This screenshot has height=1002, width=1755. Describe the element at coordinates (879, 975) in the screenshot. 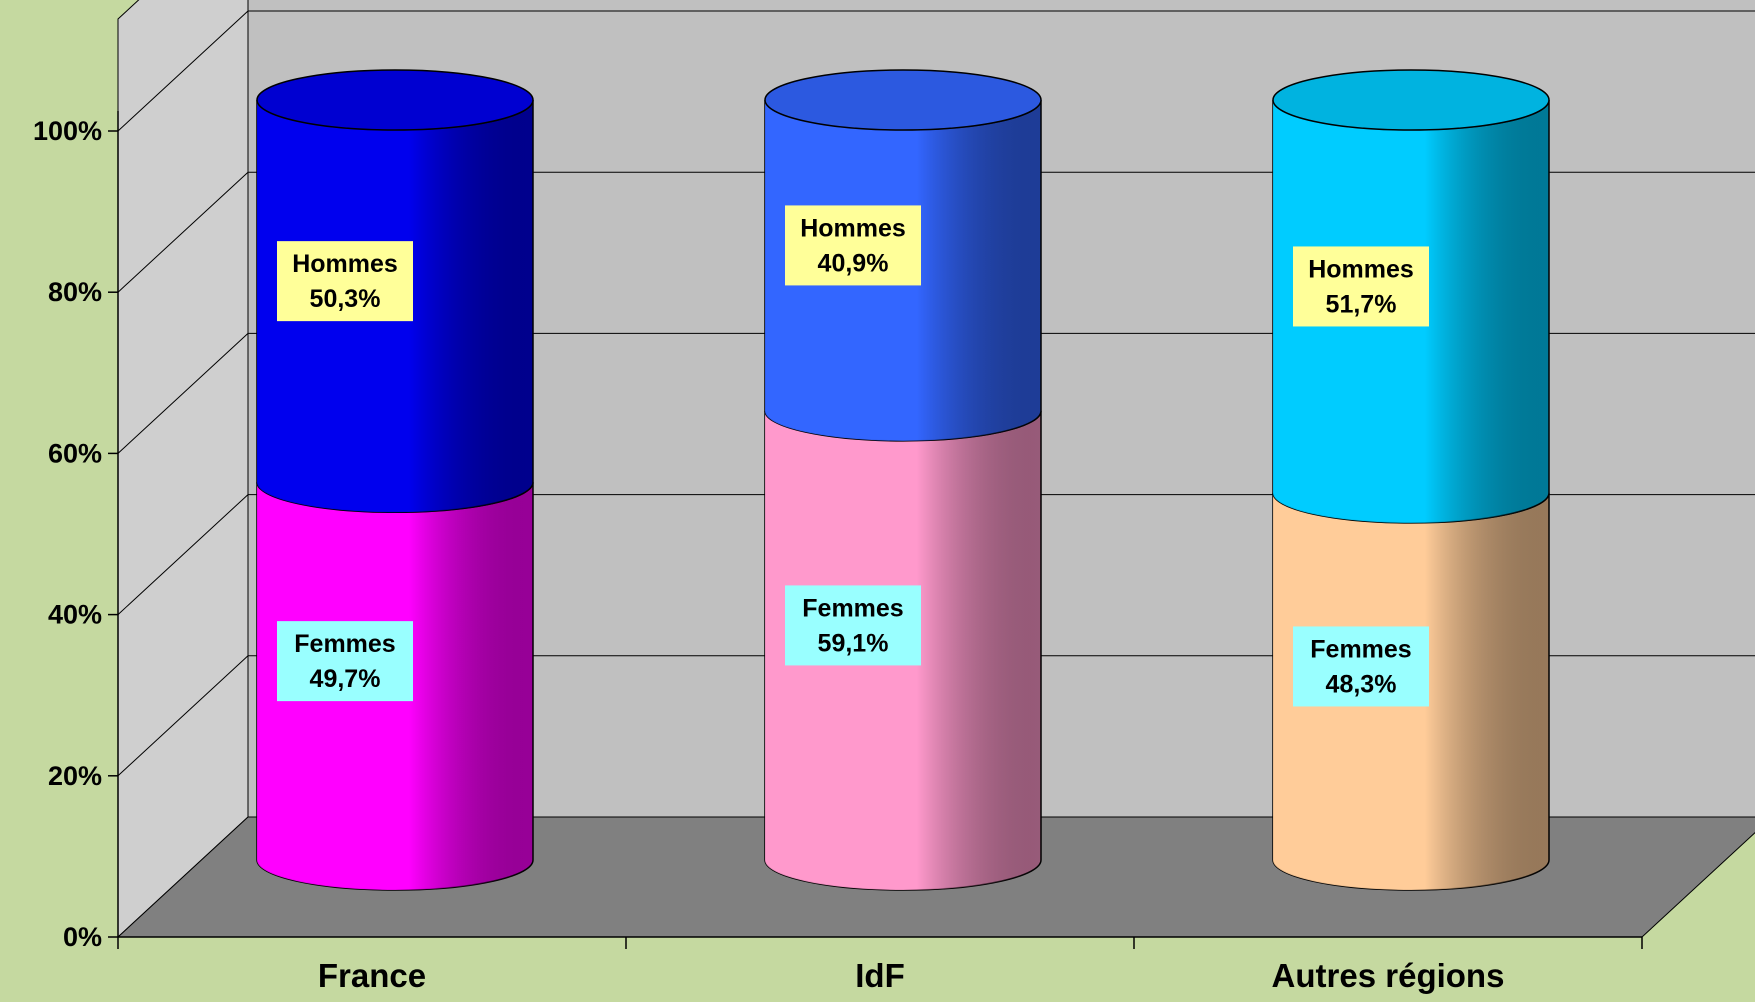

I see `category-label: IdF` at that location.